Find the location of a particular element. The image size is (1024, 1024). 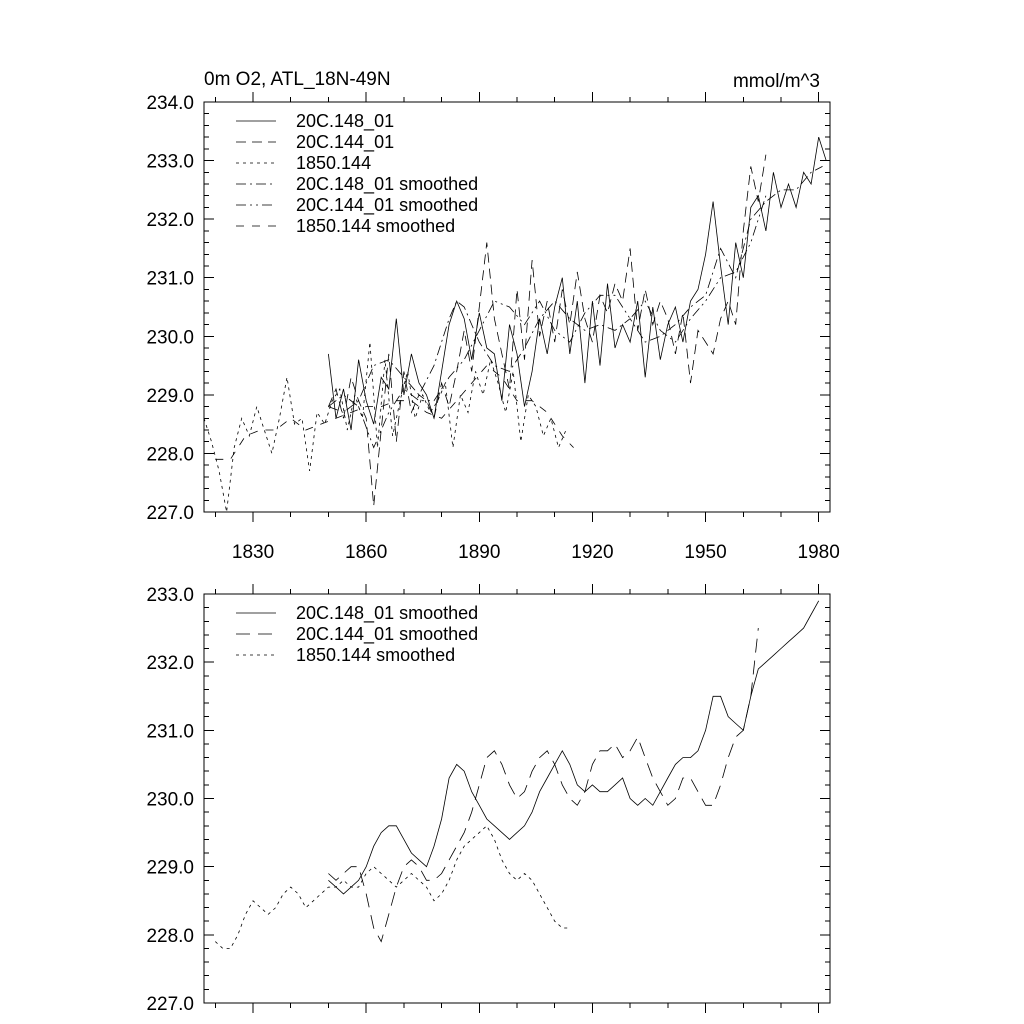

legend-label: 20C.144_01 is located at coordinates (345, 142).